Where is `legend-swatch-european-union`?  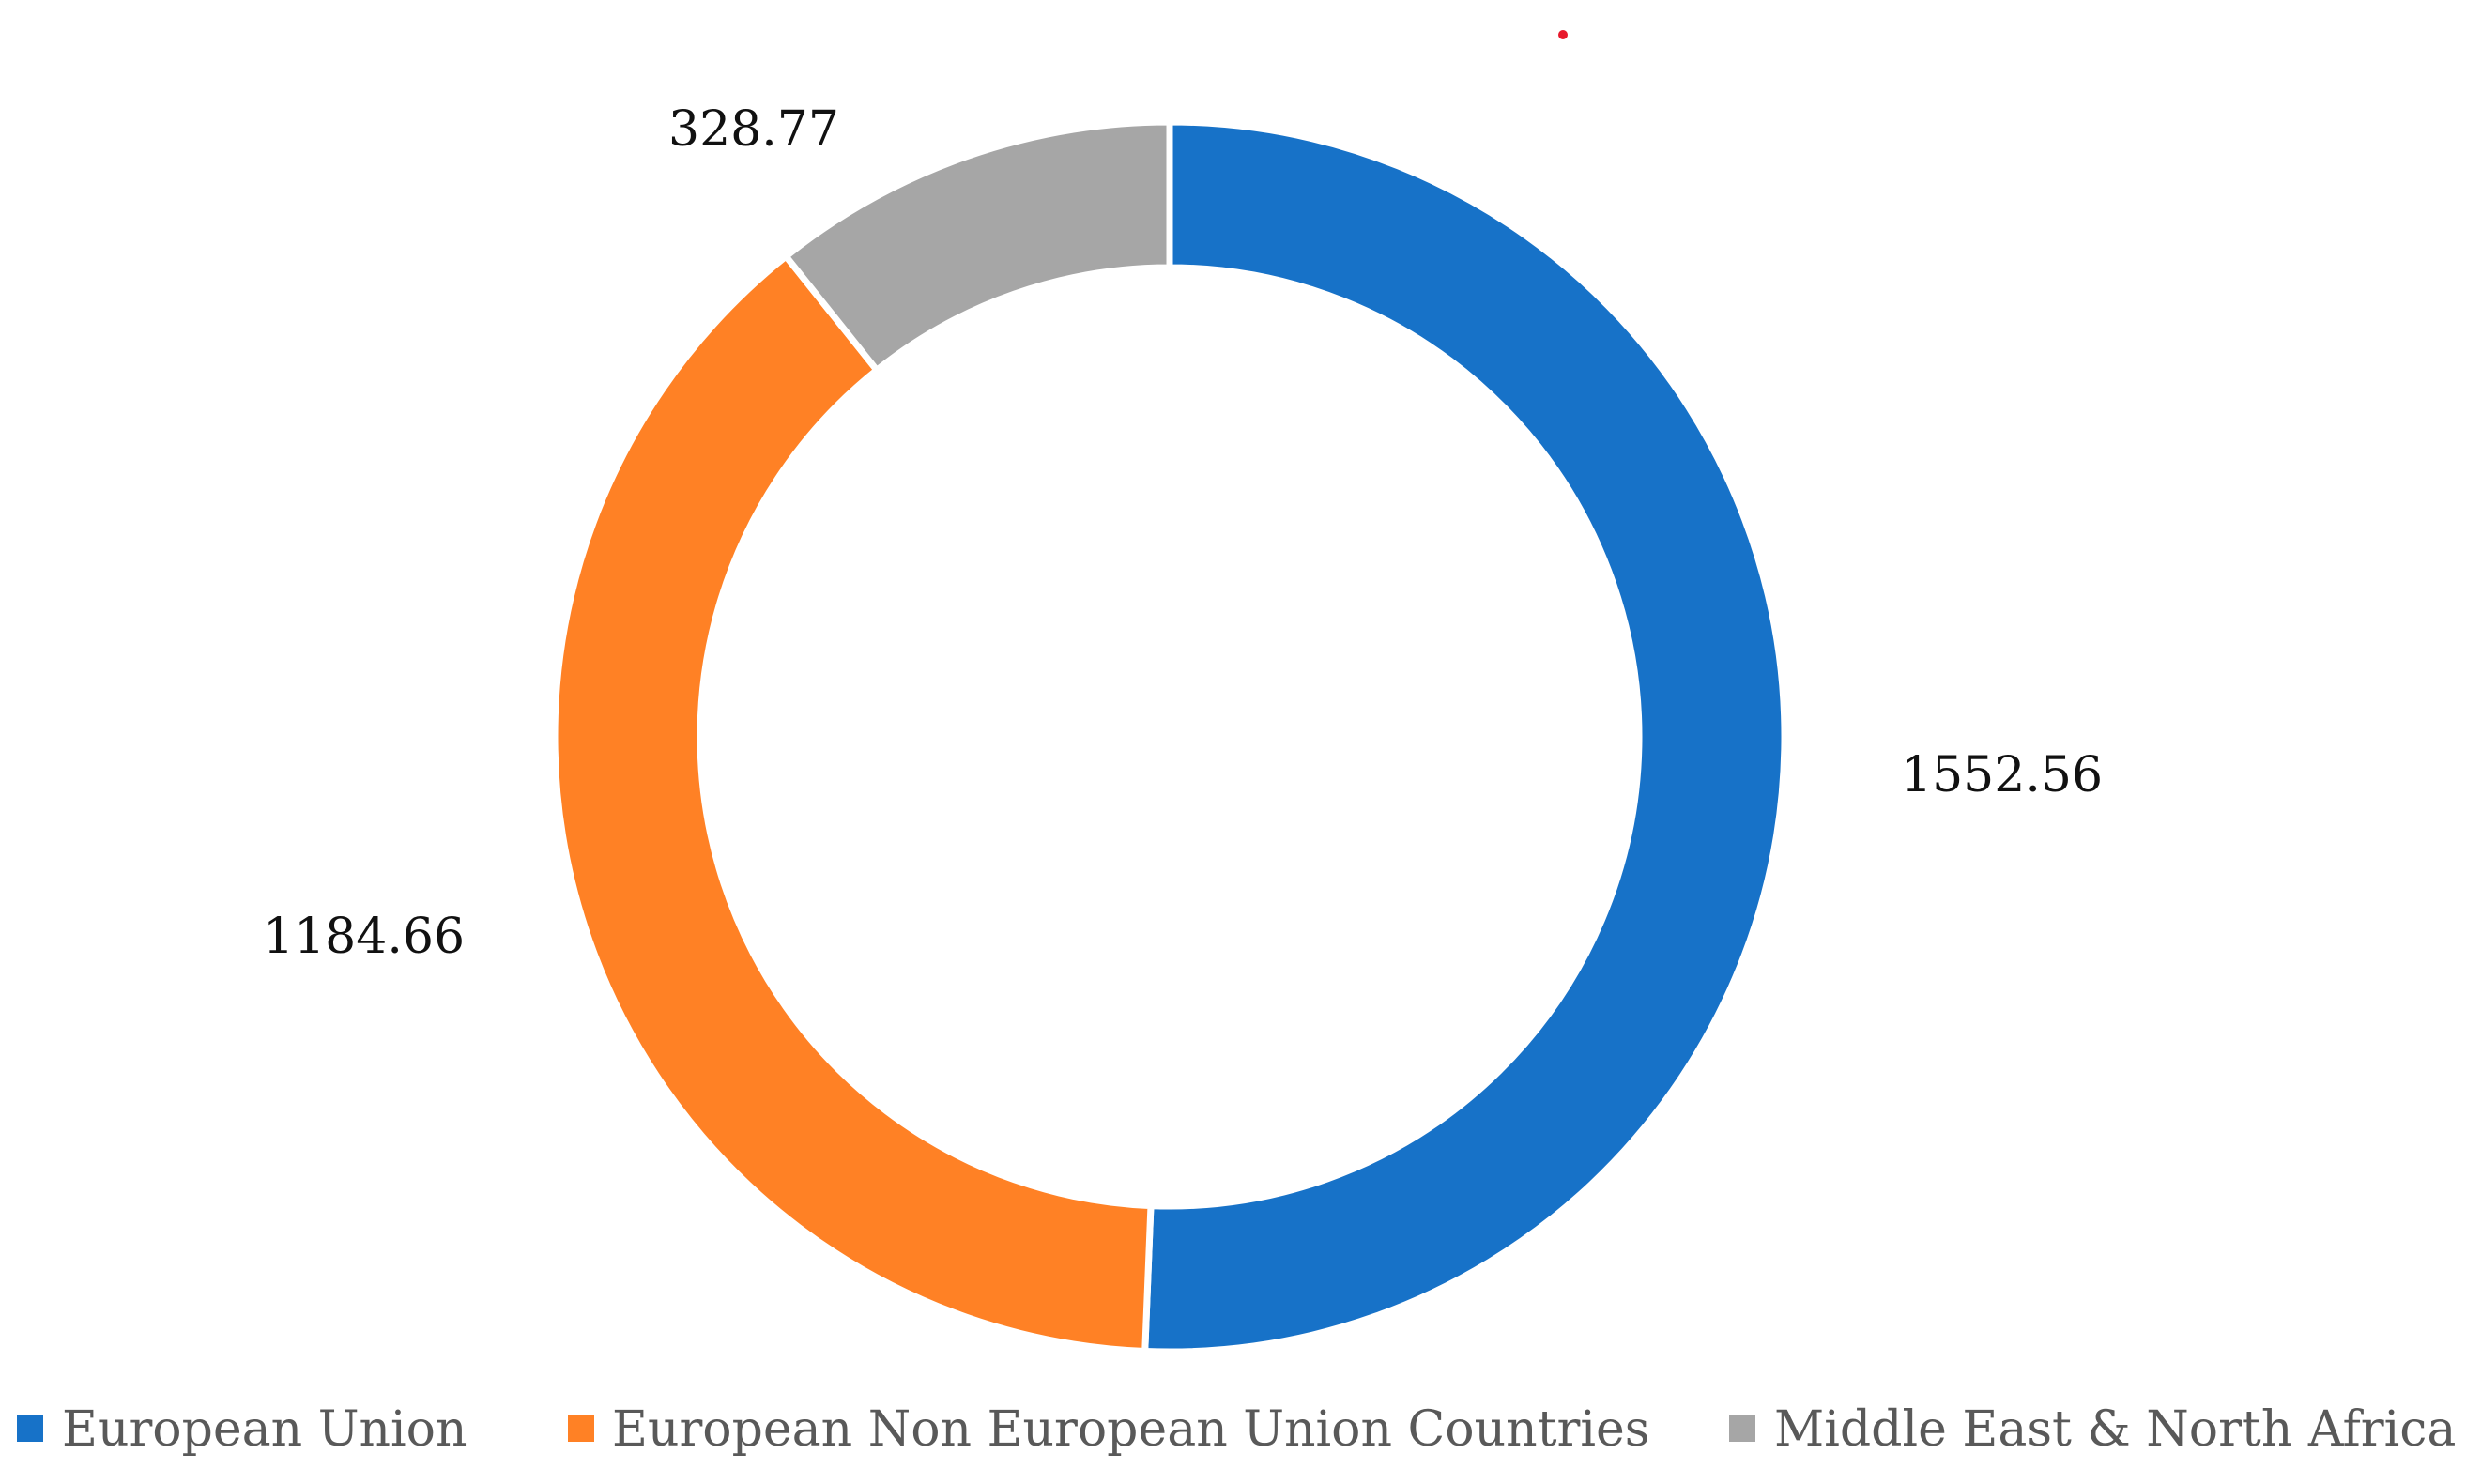 legend-swatch-european-union is located at coordinates (30, 1428).